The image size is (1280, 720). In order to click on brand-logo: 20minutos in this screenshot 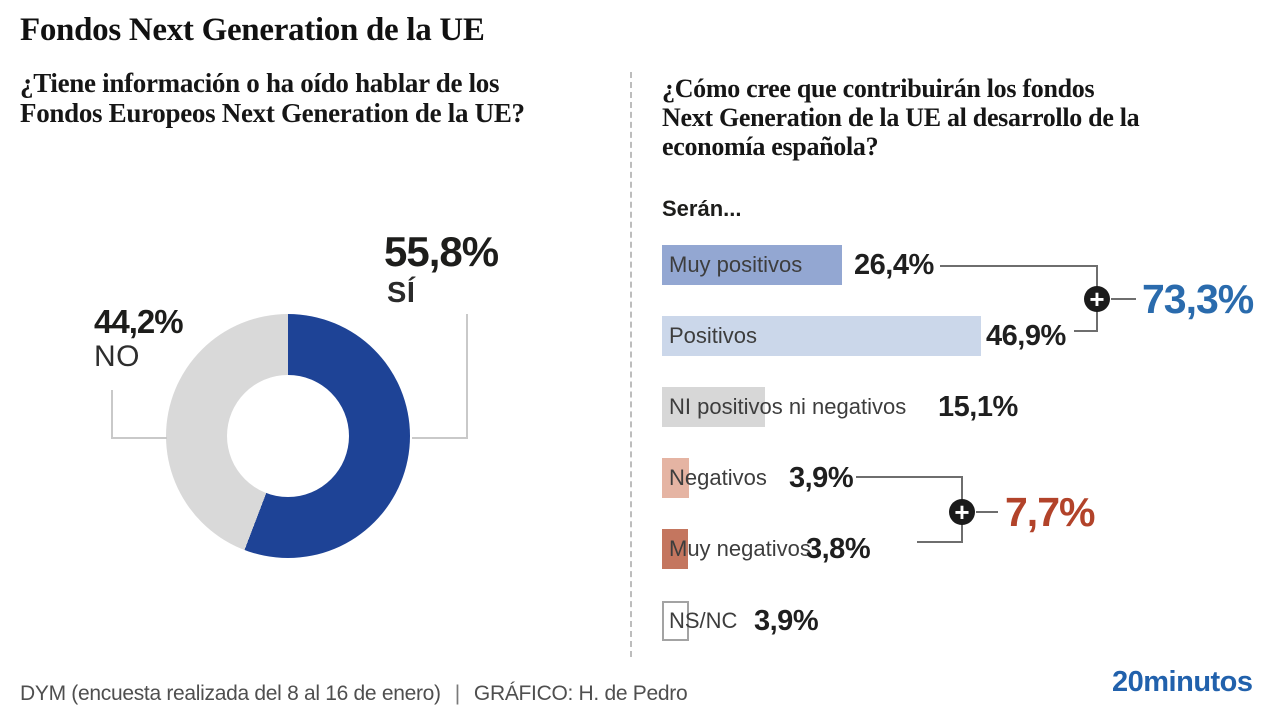, I will do `click(1182, 682)`.